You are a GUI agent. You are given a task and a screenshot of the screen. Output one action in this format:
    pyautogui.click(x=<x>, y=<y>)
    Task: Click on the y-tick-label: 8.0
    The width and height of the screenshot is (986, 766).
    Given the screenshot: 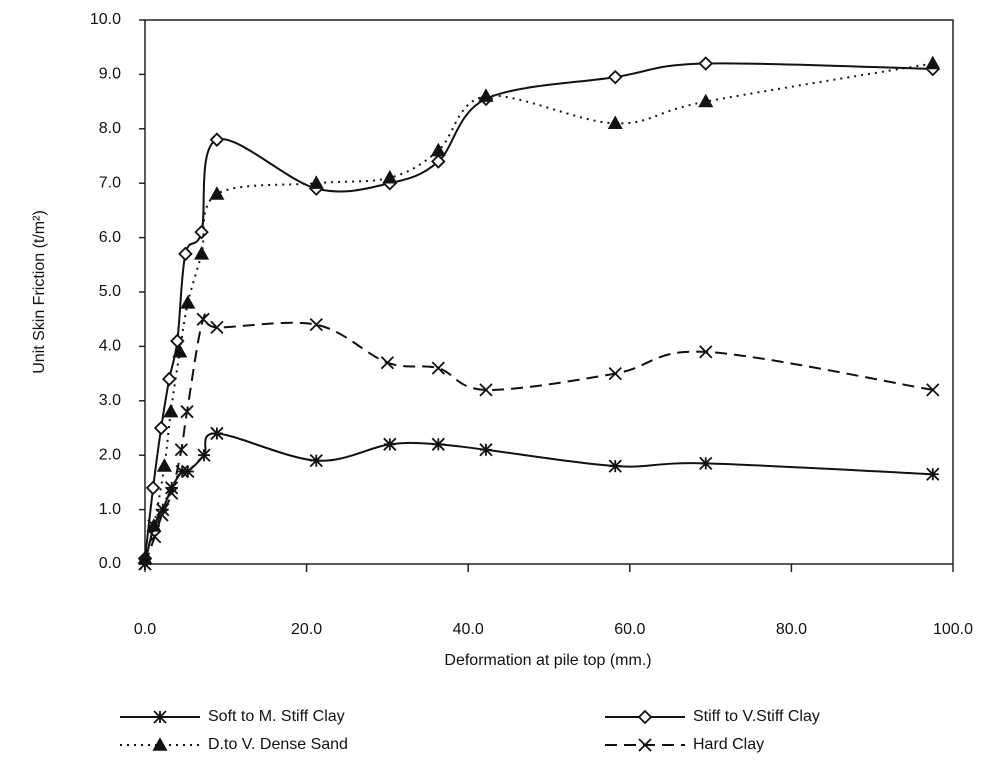 What is the action you would take?
    pyautogui.click(x=110, y=128)
    